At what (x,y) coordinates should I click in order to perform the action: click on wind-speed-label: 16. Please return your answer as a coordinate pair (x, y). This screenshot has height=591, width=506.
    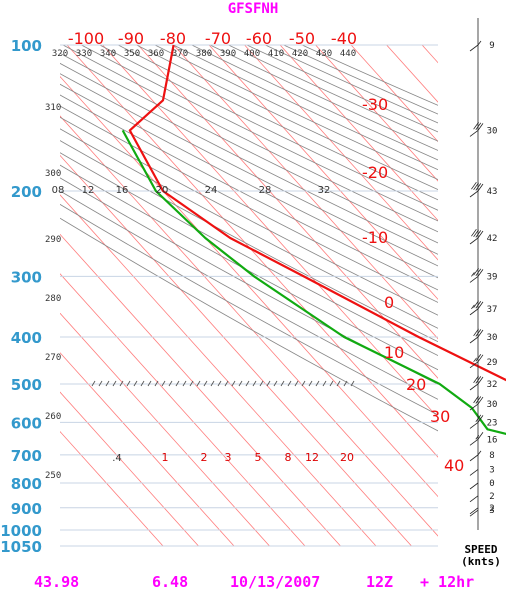
    Looking at the image, I should click on (492, 440).